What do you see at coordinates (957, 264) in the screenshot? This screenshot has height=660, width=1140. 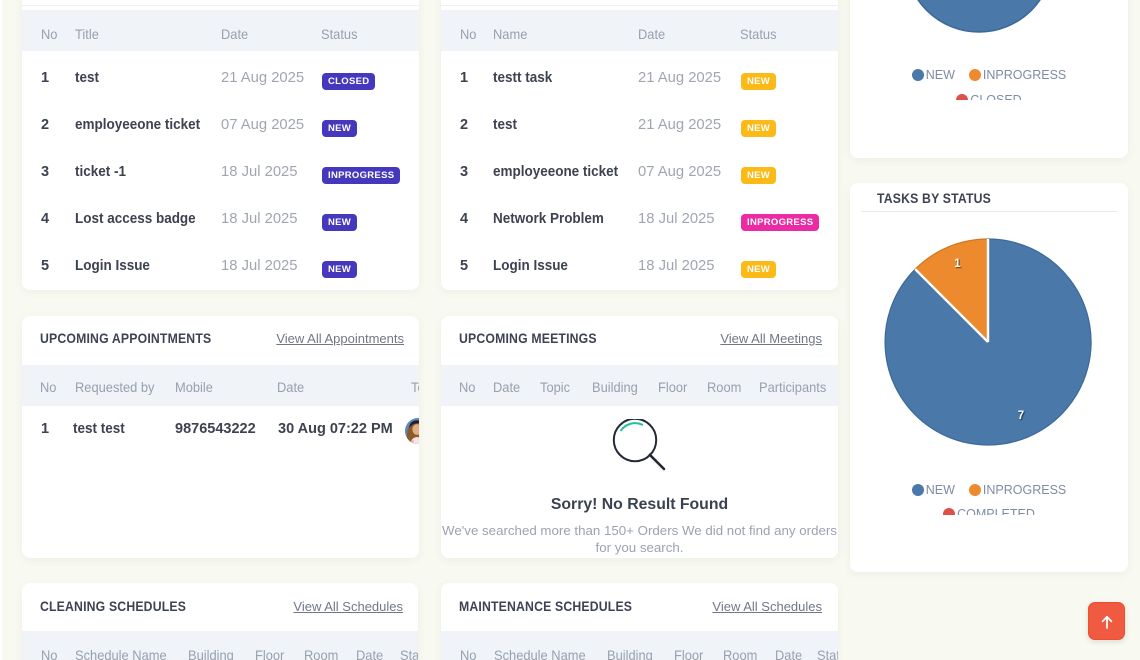 I see `svg-text: 1` at bounding box center [957, 264].